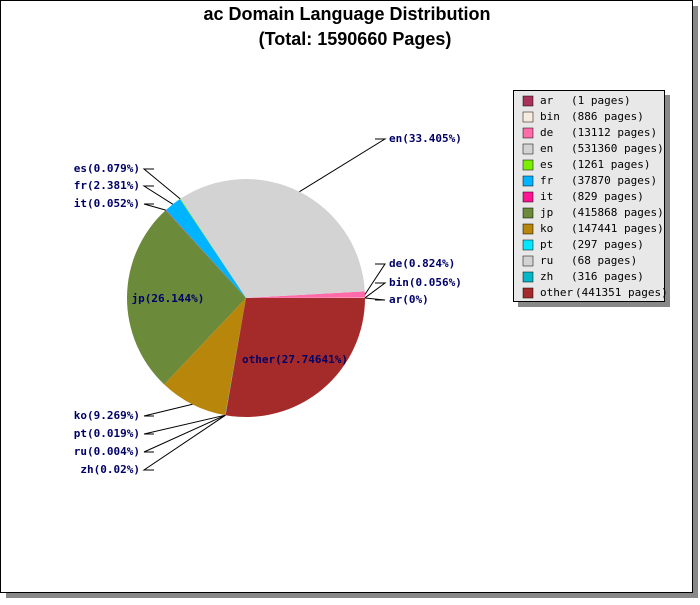 Image resolution: width=700 pixels, height=605 pixels. What do you see at coordinates (110, 469) in the screenshot?
I see `slice-label: zh(0.02%)` at bounding box center [110, 469].